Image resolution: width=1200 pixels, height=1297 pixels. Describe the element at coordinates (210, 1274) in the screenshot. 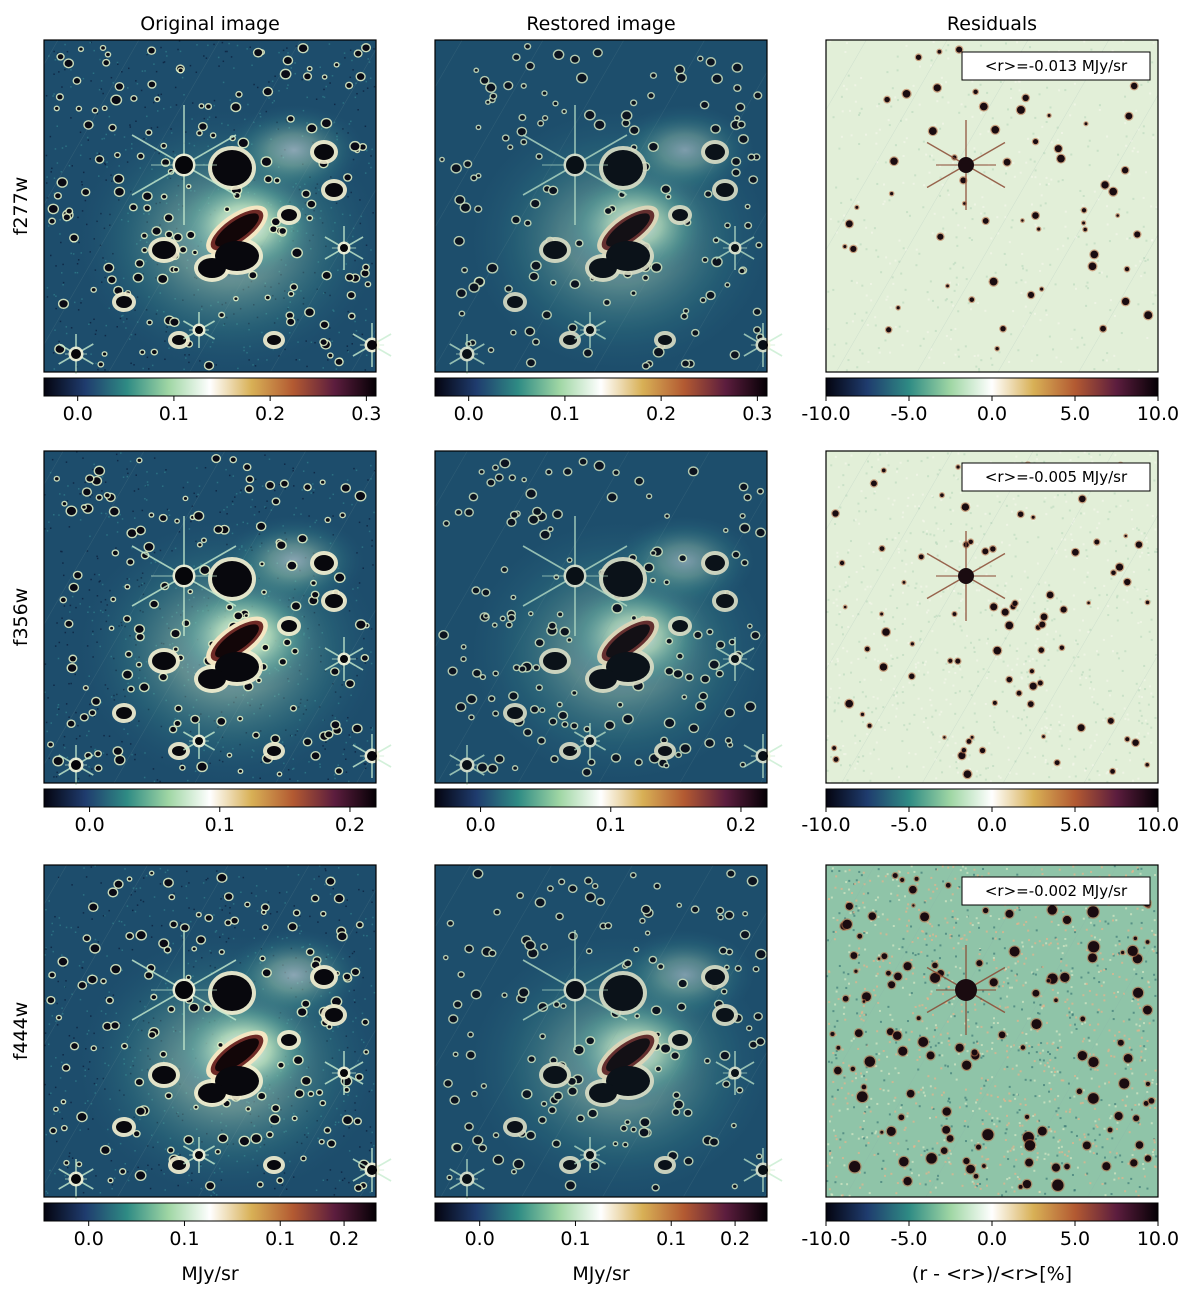

I see `colorbar-units-label-original: MJy/sr` at that location.